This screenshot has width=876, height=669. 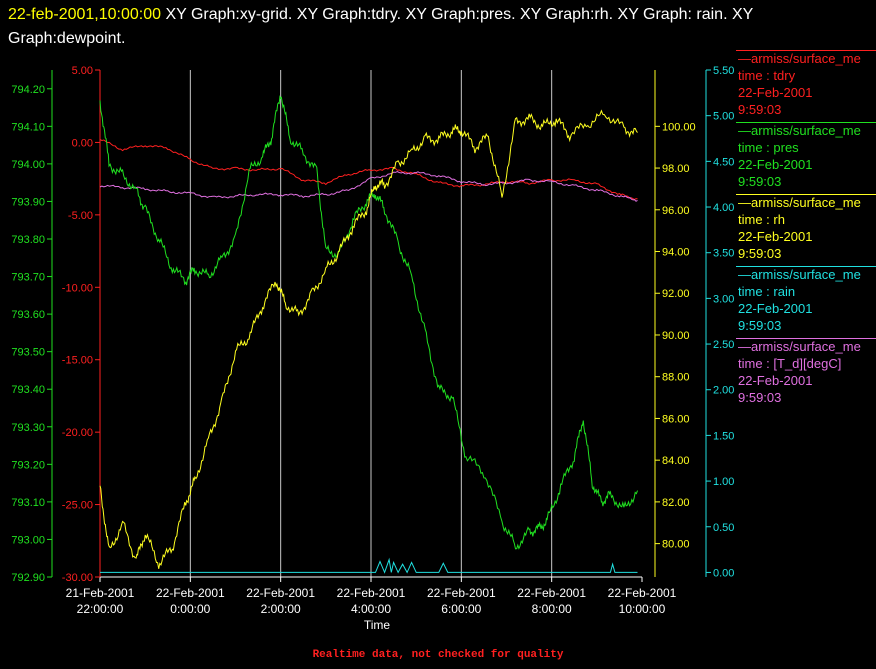 What do you see at coordinates (190, 609) in the screenshot?
I see `x-tick-time-label: 0:00:00` at bounding box center [190, 609].